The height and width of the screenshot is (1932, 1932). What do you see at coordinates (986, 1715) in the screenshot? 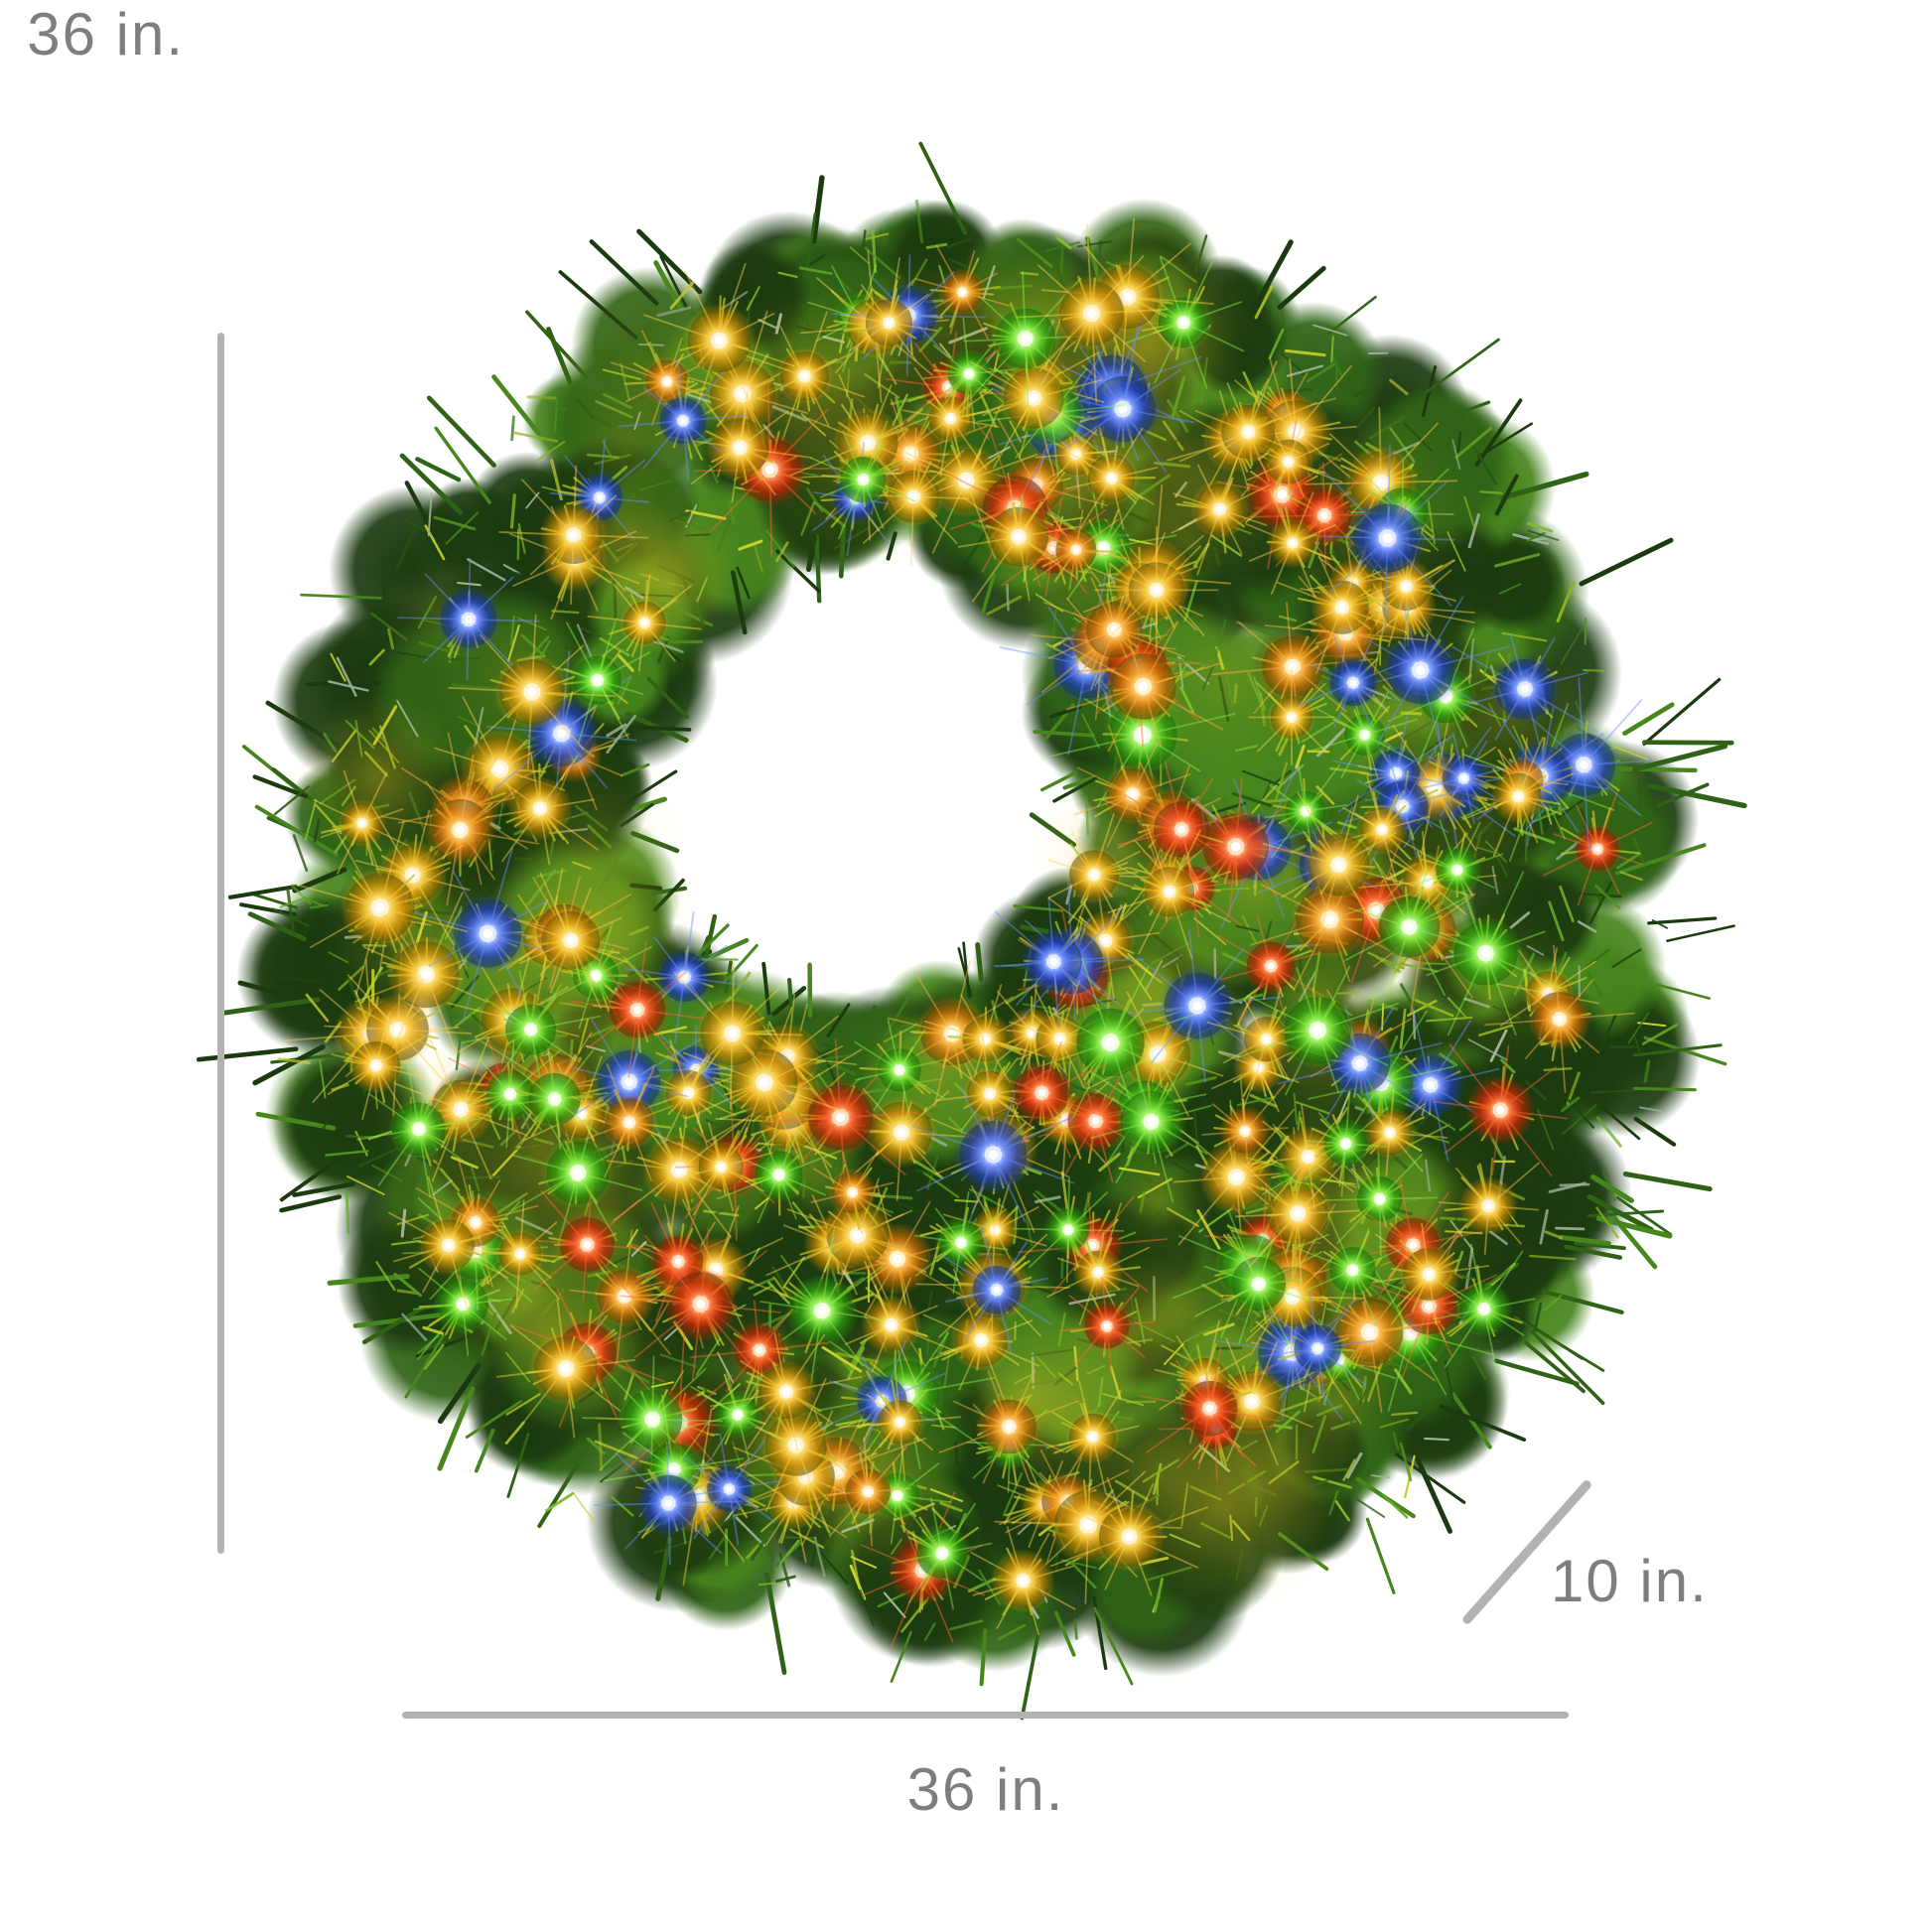
I see `width-dimension-line` at bounding box center [986, 1715].